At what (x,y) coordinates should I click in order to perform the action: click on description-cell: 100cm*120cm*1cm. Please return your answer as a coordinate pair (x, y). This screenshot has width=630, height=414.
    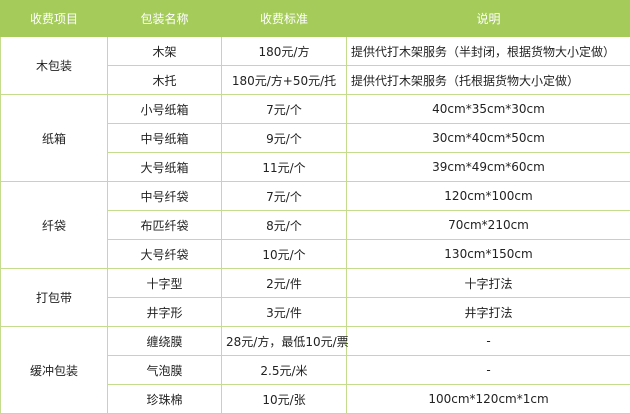
    Looking at the image, I should click on (488, 399).